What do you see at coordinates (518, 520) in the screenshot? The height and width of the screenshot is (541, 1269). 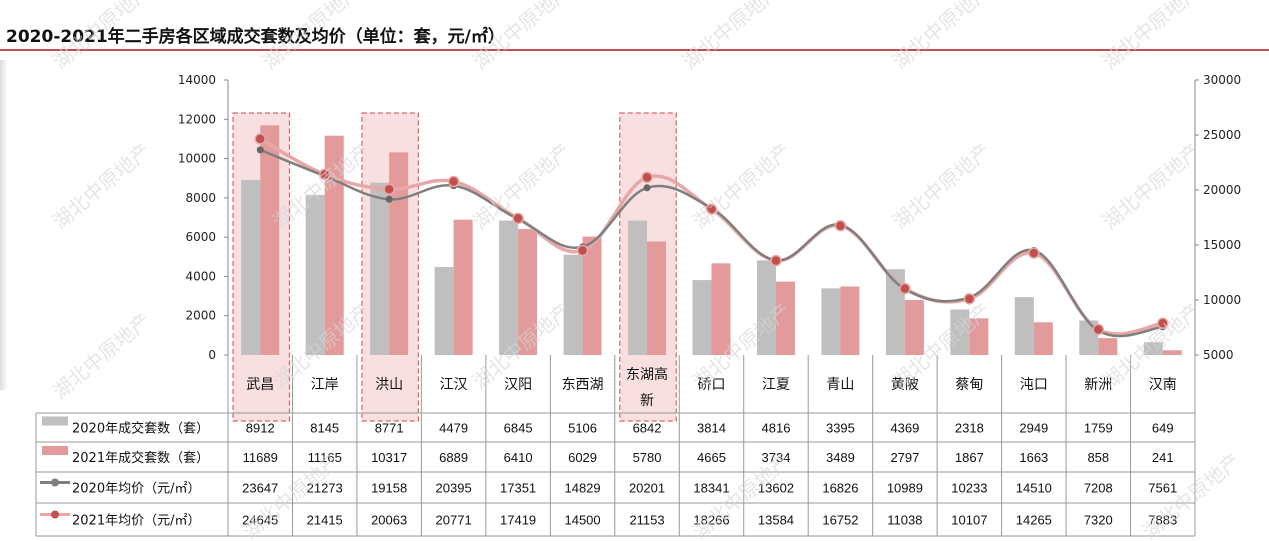 I see `table-cell: 17419` at bounding box center [518, 520].